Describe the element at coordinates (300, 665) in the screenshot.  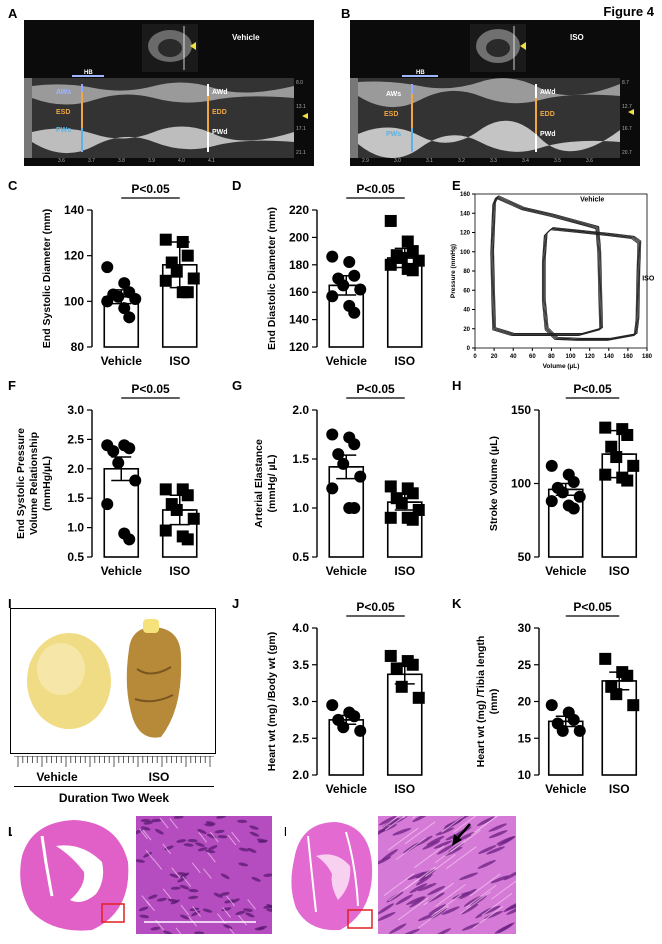
I see `y-tick-label: 3.5` at that location.